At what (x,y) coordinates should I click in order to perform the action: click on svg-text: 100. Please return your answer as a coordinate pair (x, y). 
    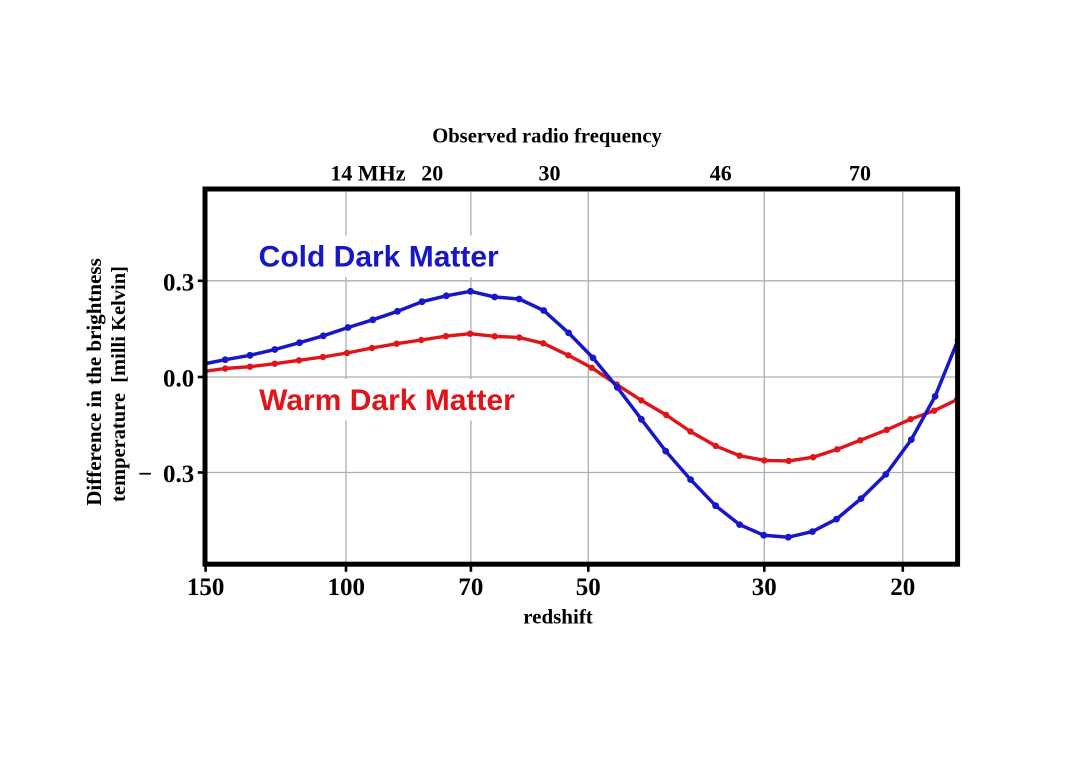
    Looking at the image, I should click on (346, 587).